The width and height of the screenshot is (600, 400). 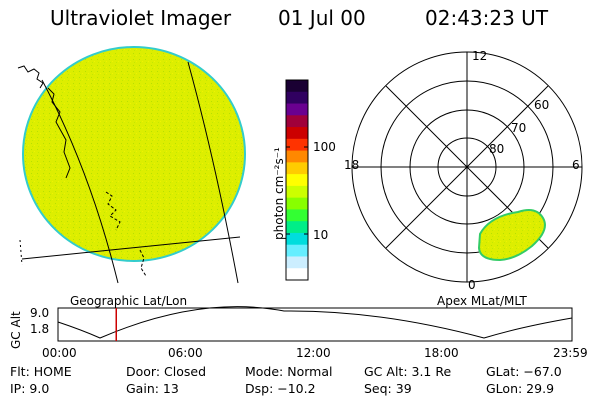 What do you see at coordinates (472, 285) in the screenshot?
I see `mlt-label-0: 0` at bounding box center [472, 285].